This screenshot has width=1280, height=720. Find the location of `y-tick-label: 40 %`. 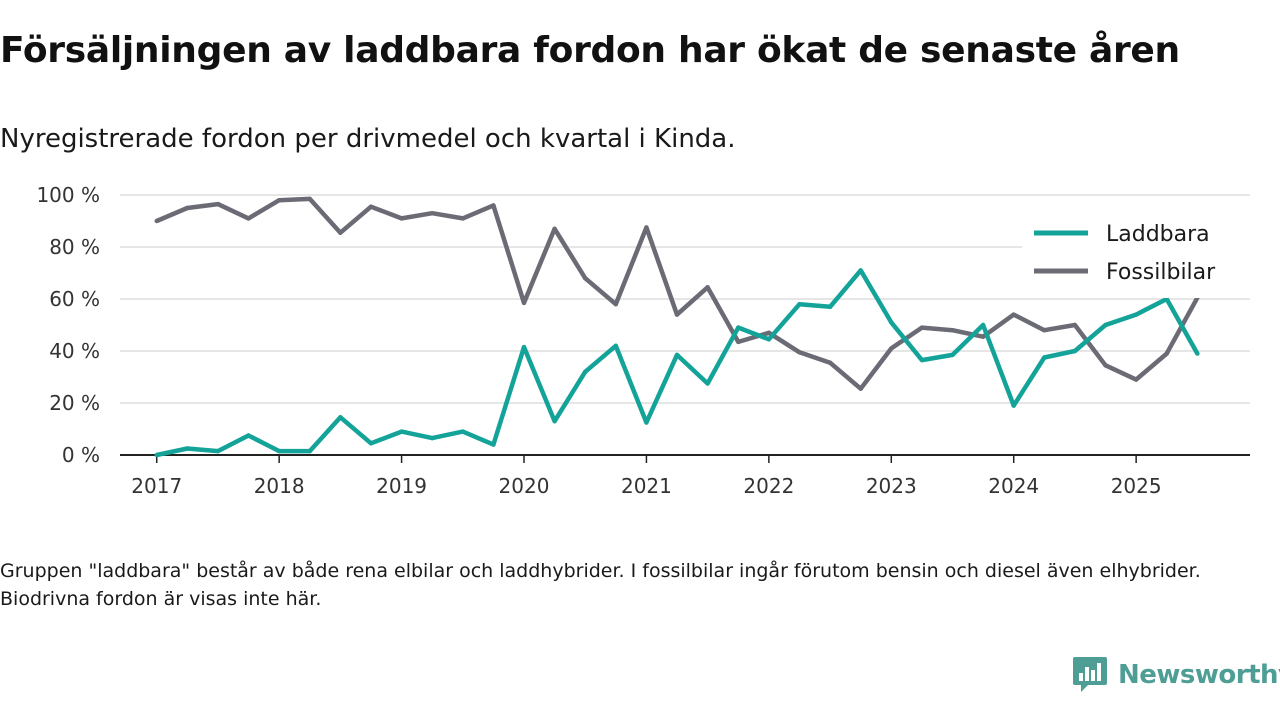

y-tick-label: 40 % is located at coordinates (74, 351).